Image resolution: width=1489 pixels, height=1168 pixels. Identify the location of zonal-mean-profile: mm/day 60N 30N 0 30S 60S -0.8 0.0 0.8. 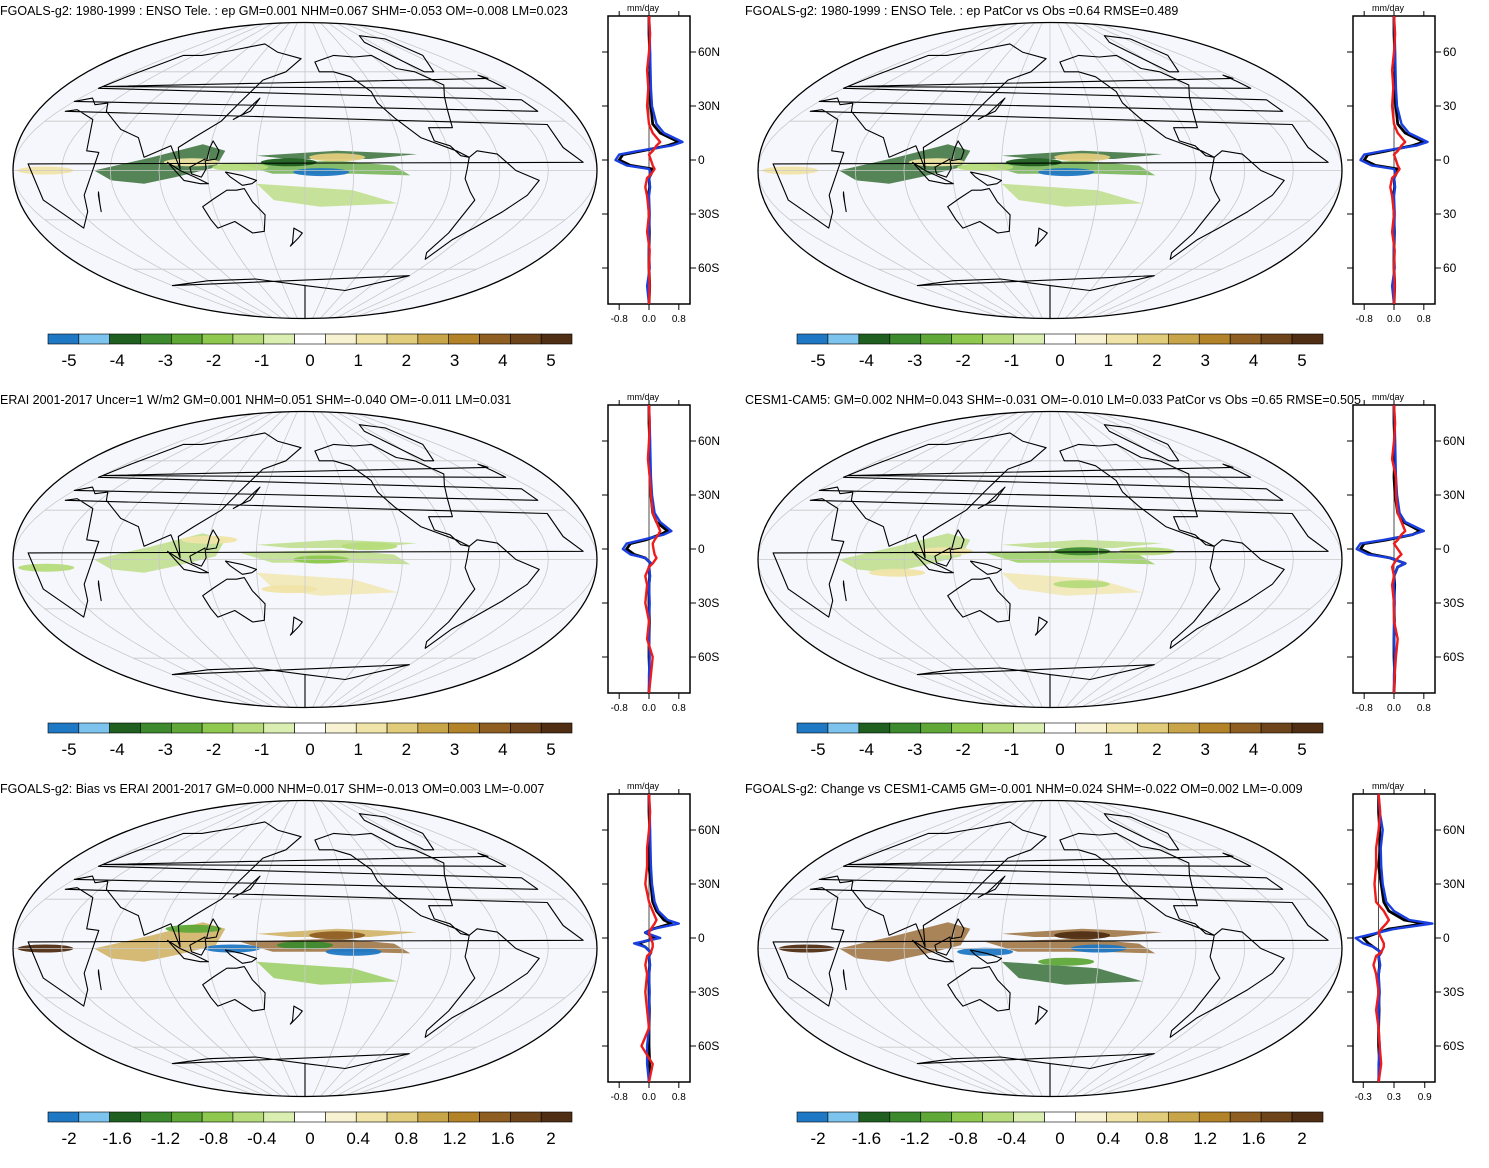
(661, 941).